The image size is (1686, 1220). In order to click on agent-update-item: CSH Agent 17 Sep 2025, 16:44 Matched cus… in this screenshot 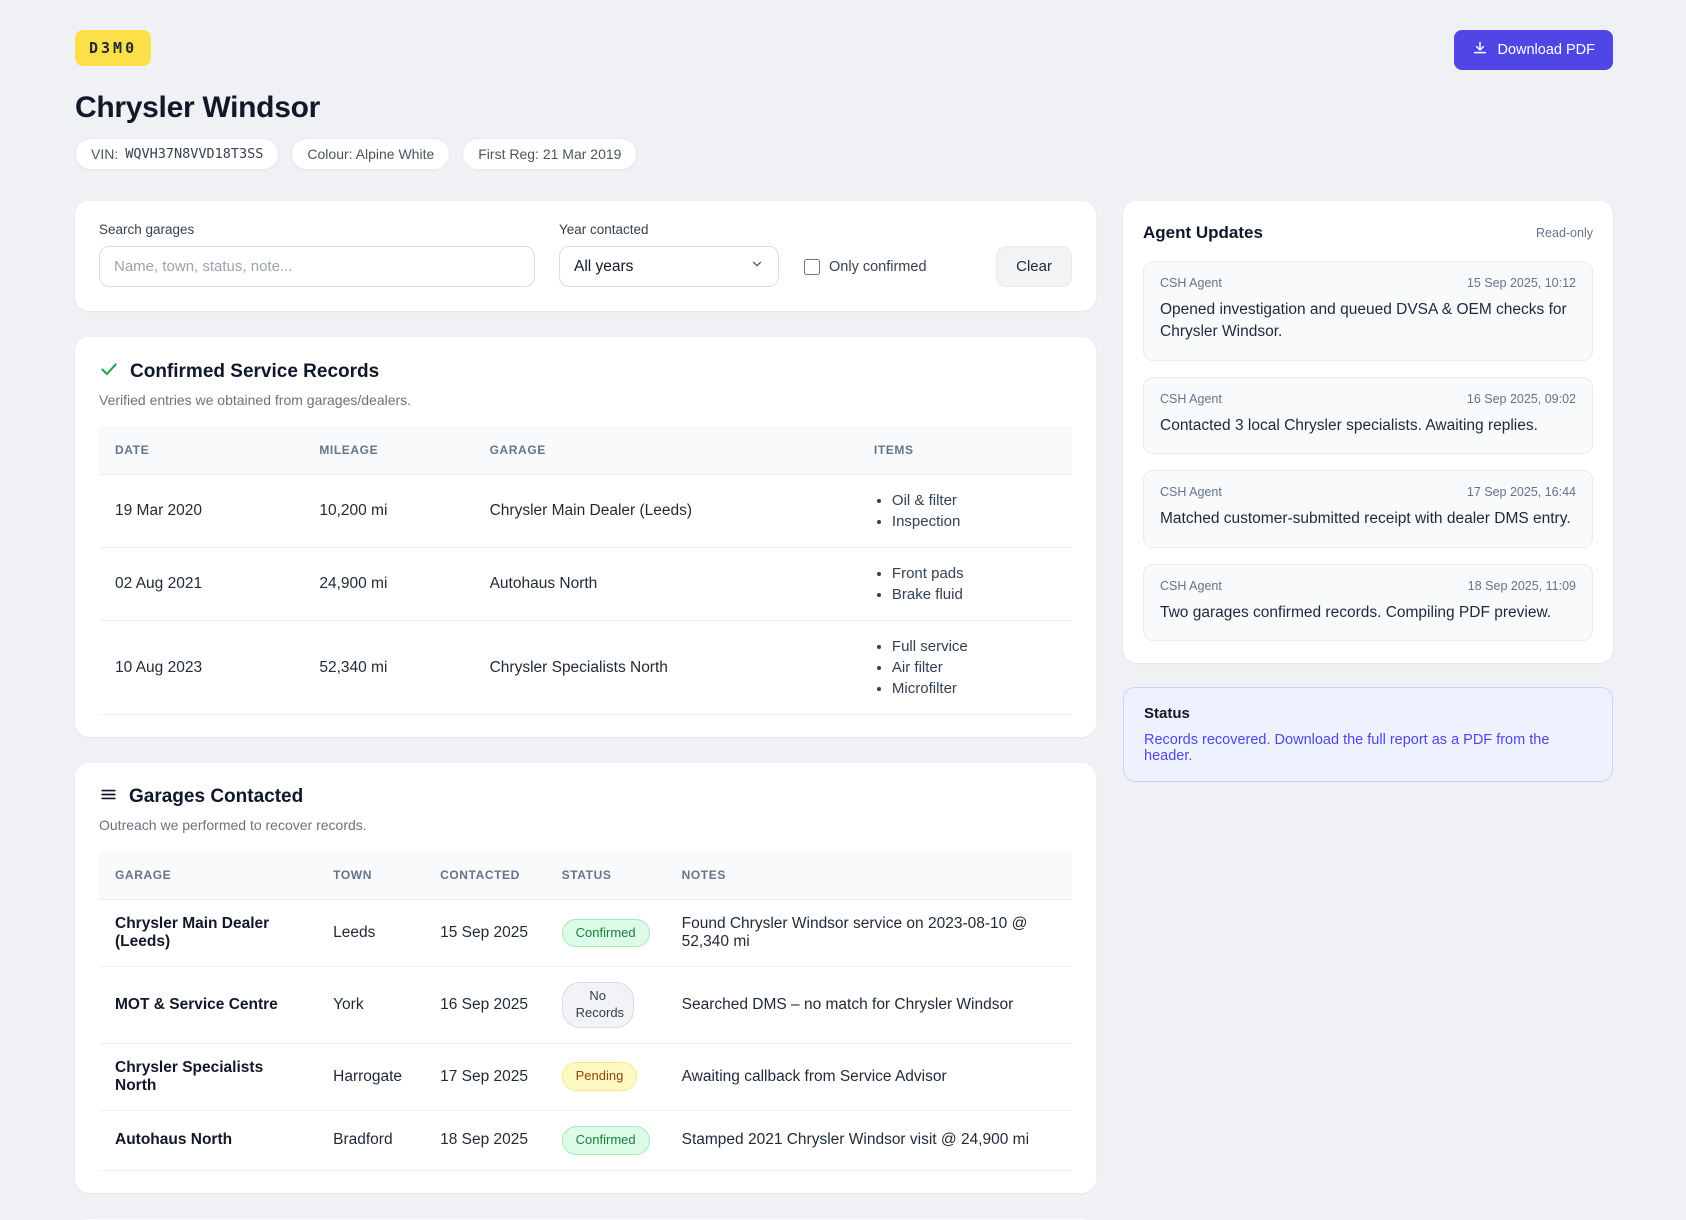, I will do `click(1368, 509)`.